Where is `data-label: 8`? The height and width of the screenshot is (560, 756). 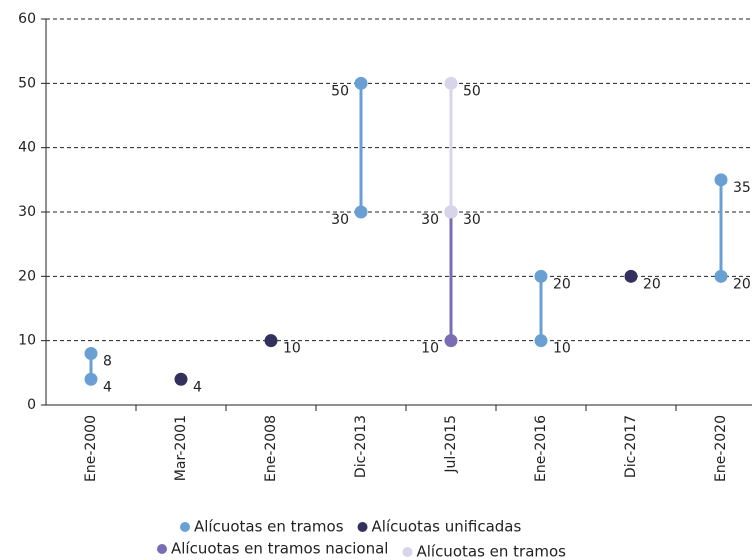
data-label: 8 is located at coordinates (107, 362).